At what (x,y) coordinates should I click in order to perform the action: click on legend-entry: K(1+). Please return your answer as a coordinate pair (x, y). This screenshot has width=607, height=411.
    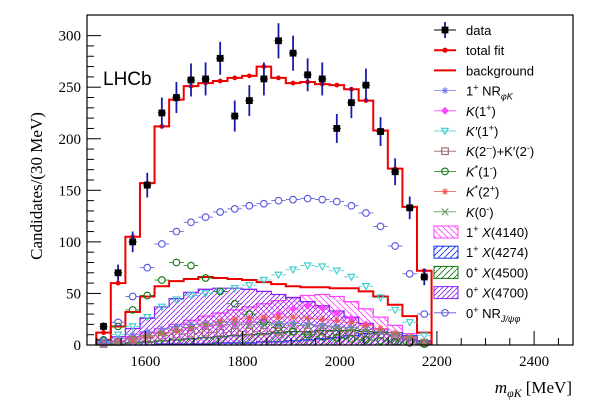
    Looking at the image, I should click on (465, 111).